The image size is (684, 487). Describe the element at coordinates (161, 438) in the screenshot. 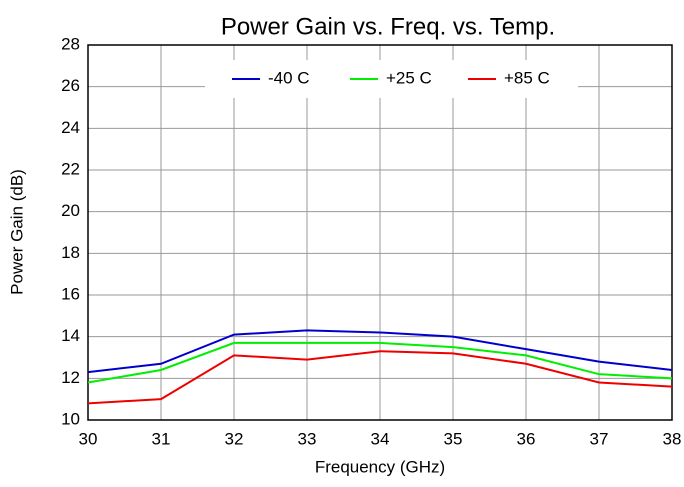

I see `x-tick-label: 31` at that location.